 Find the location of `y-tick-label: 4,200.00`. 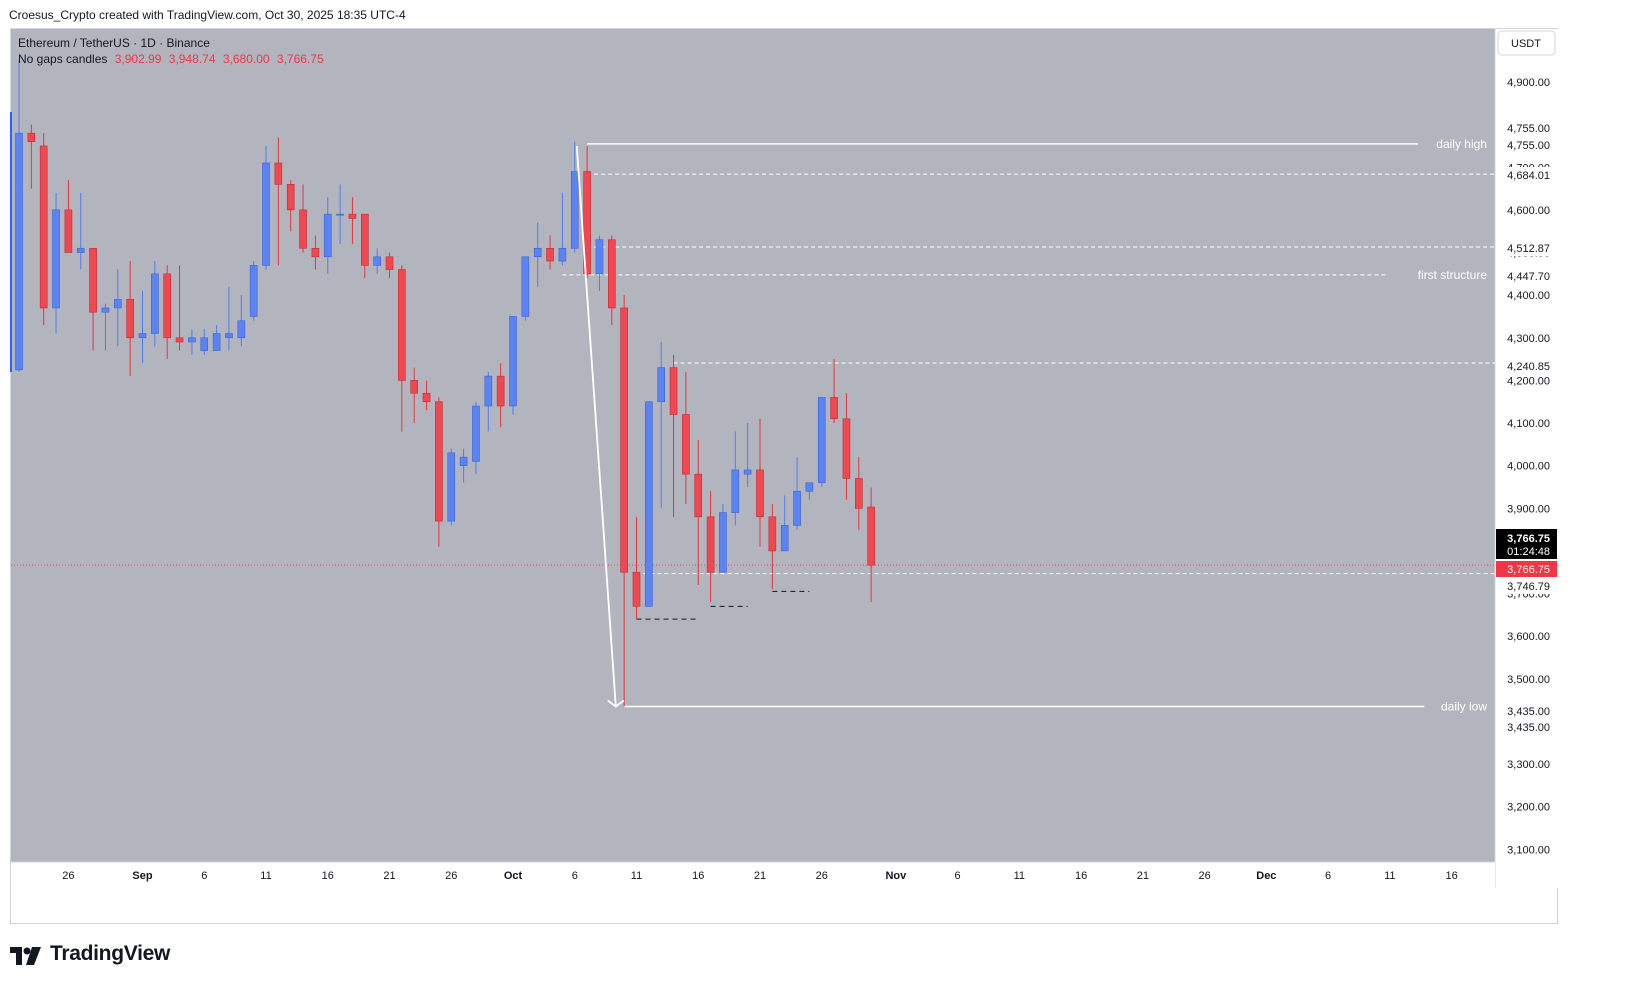

y-tick-label: 4,200.00 is located at coordinates (1528, 381).